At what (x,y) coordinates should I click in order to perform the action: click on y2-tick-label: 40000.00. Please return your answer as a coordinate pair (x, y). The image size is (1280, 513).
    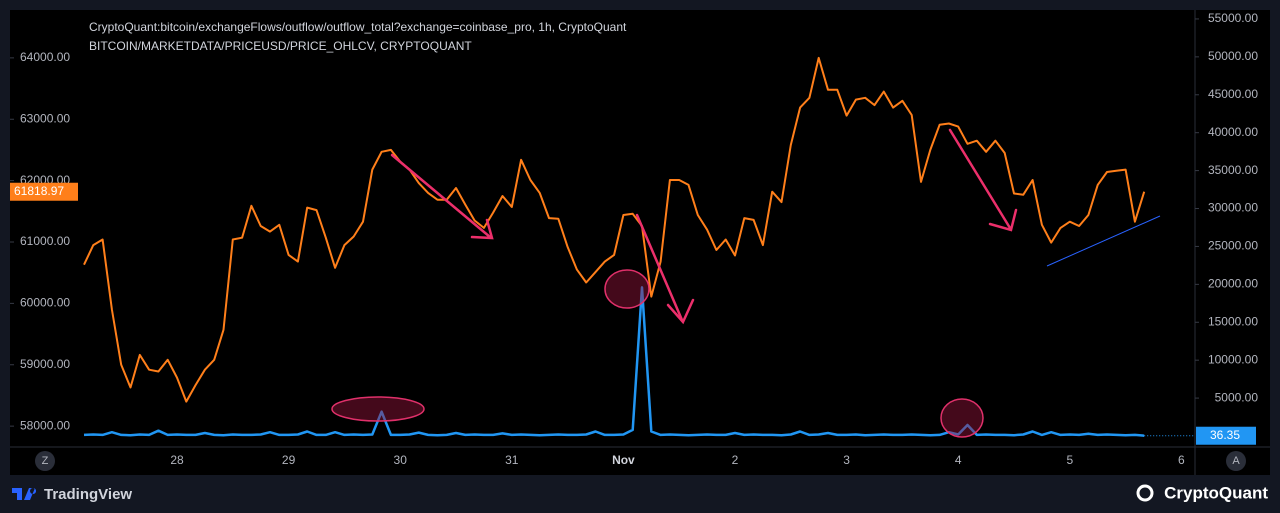
    Looking at the image, I should click on (1233, 132).